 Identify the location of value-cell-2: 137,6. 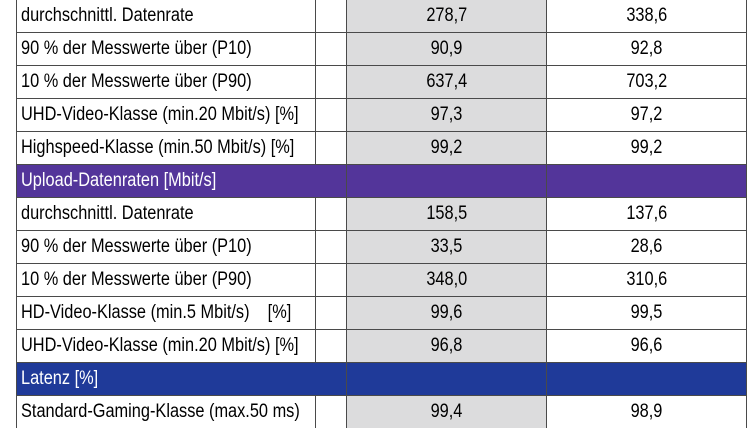
(646, 214).